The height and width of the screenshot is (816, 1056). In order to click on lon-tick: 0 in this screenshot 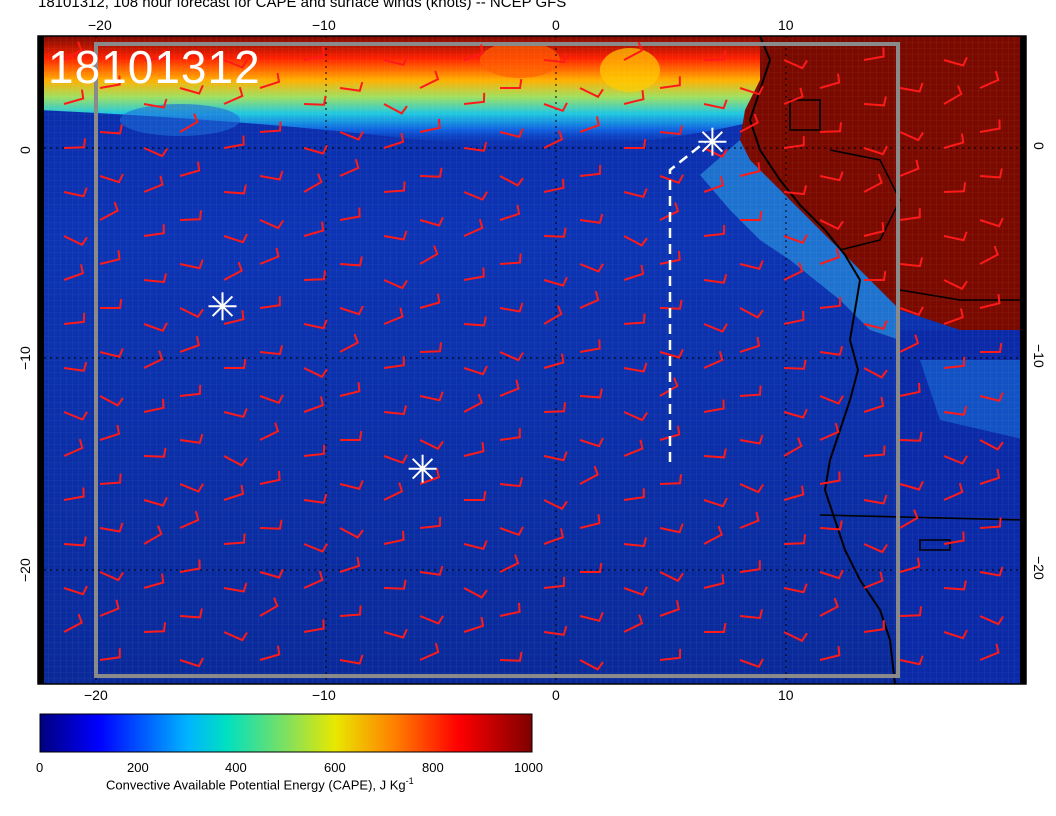, I will do `click(556, 25)`.